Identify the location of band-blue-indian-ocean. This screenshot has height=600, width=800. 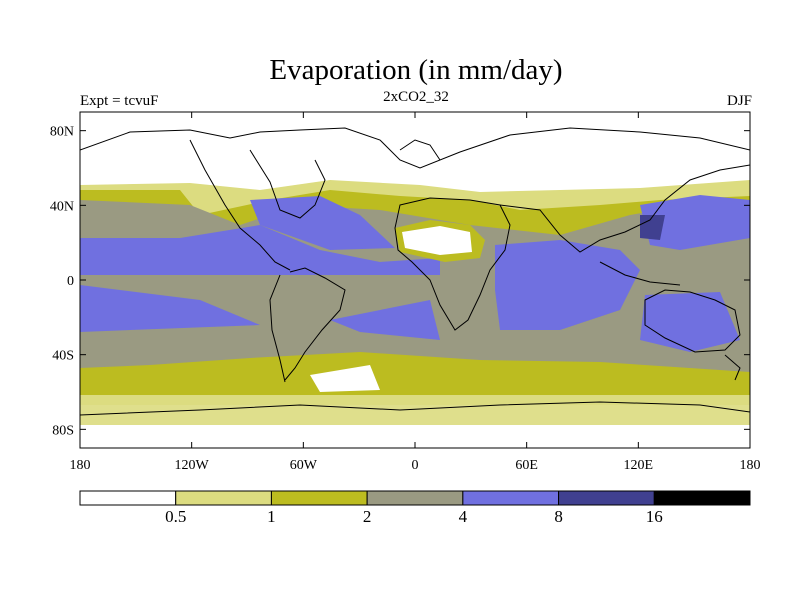
(567, 285).